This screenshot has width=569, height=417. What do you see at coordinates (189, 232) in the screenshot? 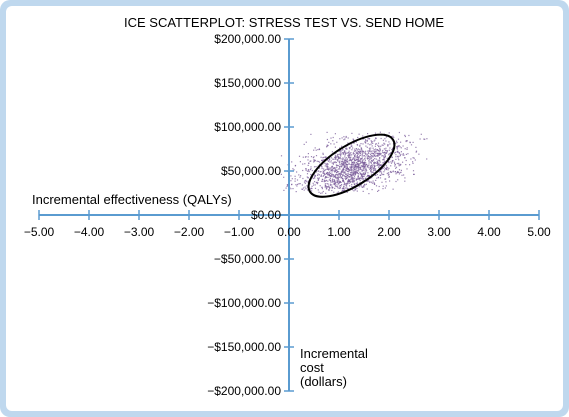
I see `x-tick-label: −2.00` at bounding box center [189, 232].